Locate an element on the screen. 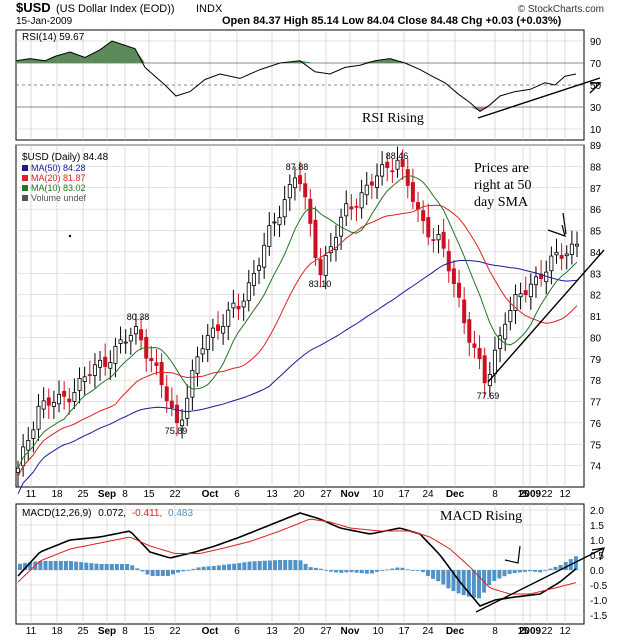 The height and width of the screenshot is (644, 620). price-annotation-line-3: day SMA is located at coordinates (501, 202).